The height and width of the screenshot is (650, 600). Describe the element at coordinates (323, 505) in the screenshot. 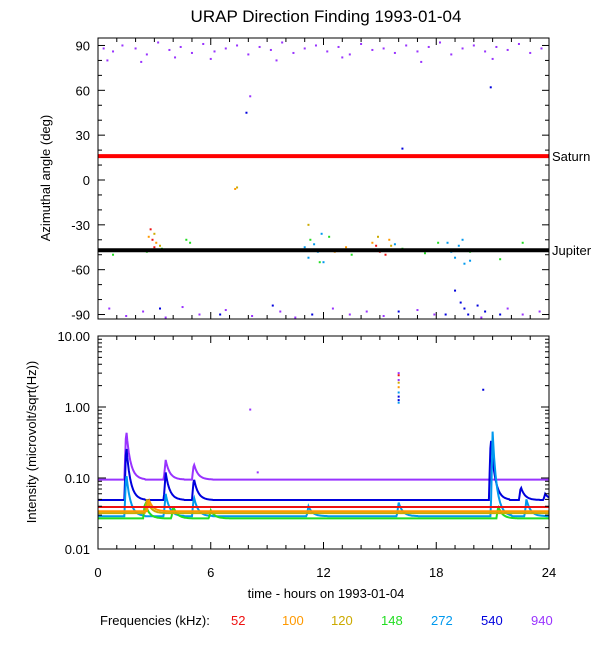

I see `intensity-trace` at that location.